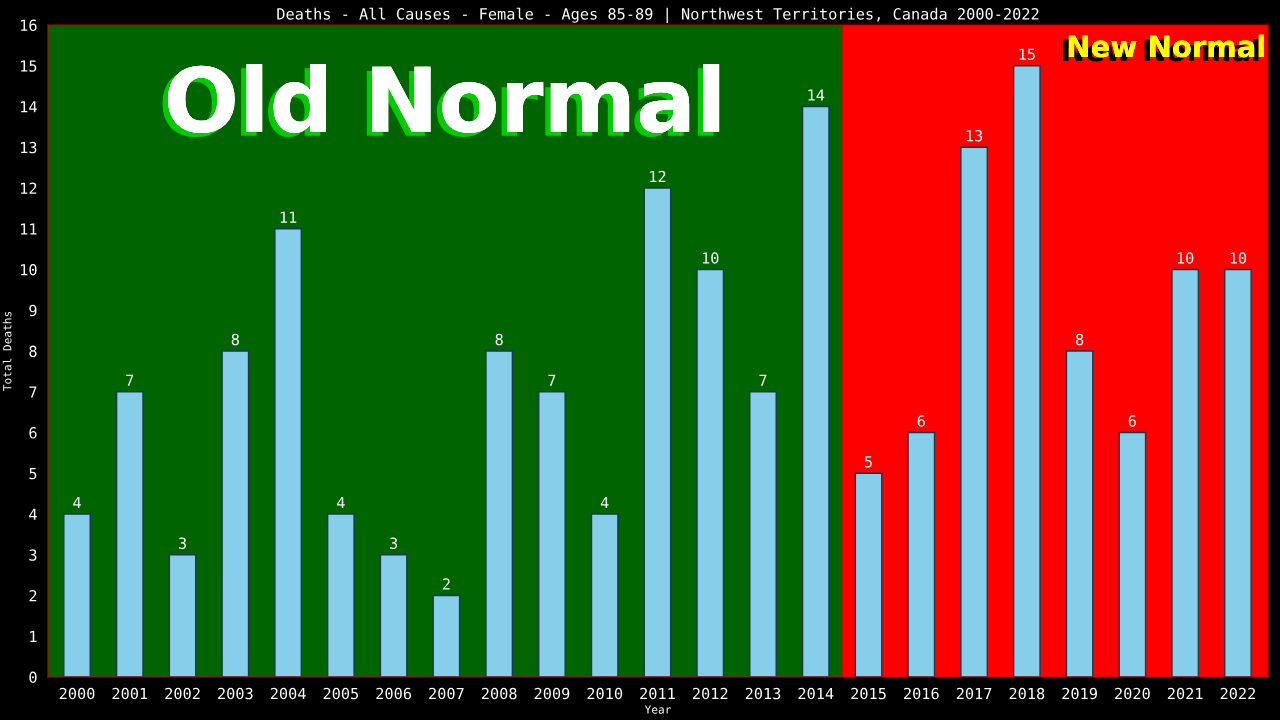 The image size is (1280, 720). I want to click on x-tick-label: 2010, so click(605, 693).